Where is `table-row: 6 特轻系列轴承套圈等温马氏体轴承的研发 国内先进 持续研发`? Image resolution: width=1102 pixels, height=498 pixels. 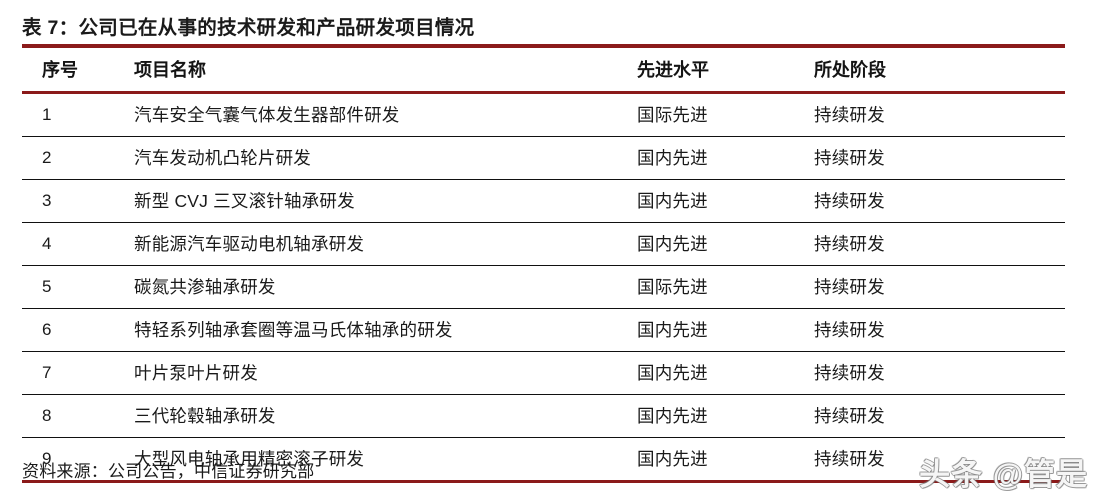
table-row: 6 特轻系列轴承套圈等温马氏体轴承的研发 国内先进 持续研发 is located at coordinates (543, 330).